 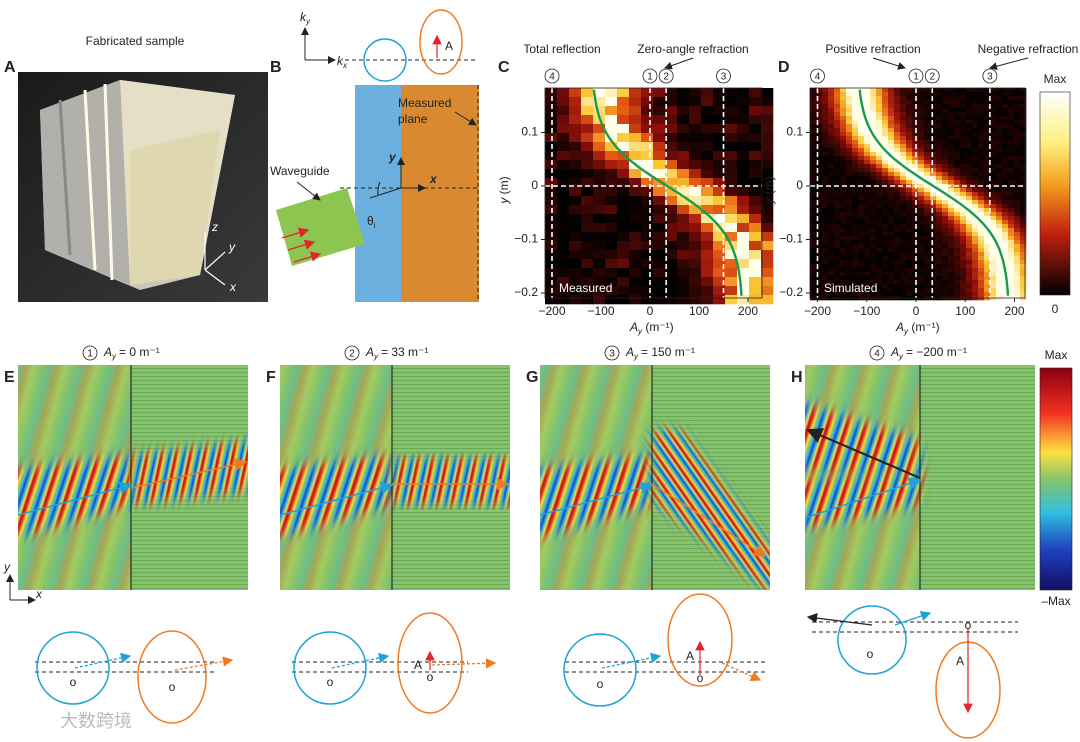 I want to click on angle-arc, so click(x=379, y=188).